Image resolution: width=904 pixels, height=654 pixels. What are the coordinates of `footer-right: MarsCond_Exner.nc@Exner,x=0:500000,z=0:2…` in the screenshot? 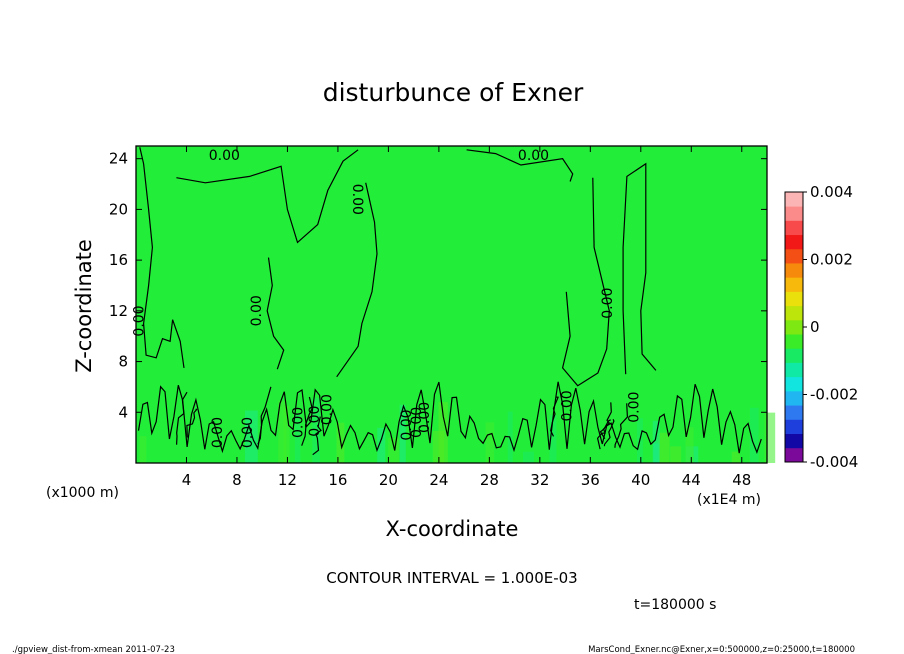 It's located at (721, 649).